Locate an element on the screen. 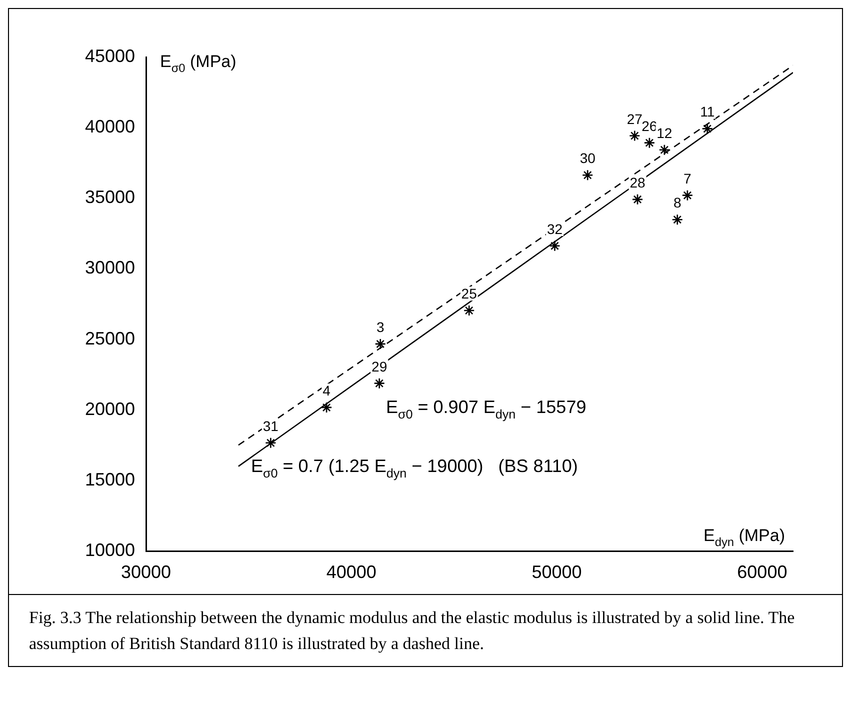 The height and width of the screenshot is (721, 851). caption: Fig. 3.3 The relationship between the dynamic modulus and the elastic modulus is illustrated by a solid line. The assumption of British Standard 8110 is illustrated by a dashed line. is located at coordinates (412, 631).